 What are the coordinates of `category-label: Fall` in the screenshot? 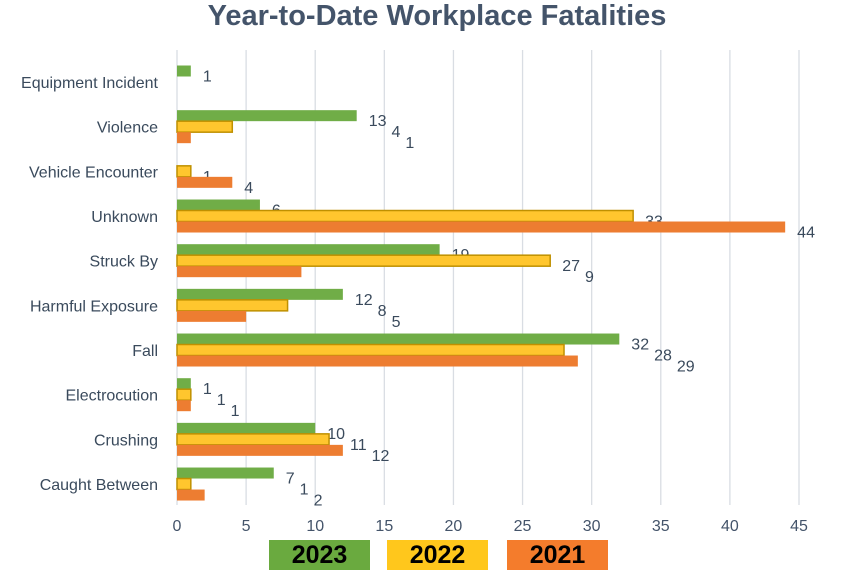 It's located at (145, 351).